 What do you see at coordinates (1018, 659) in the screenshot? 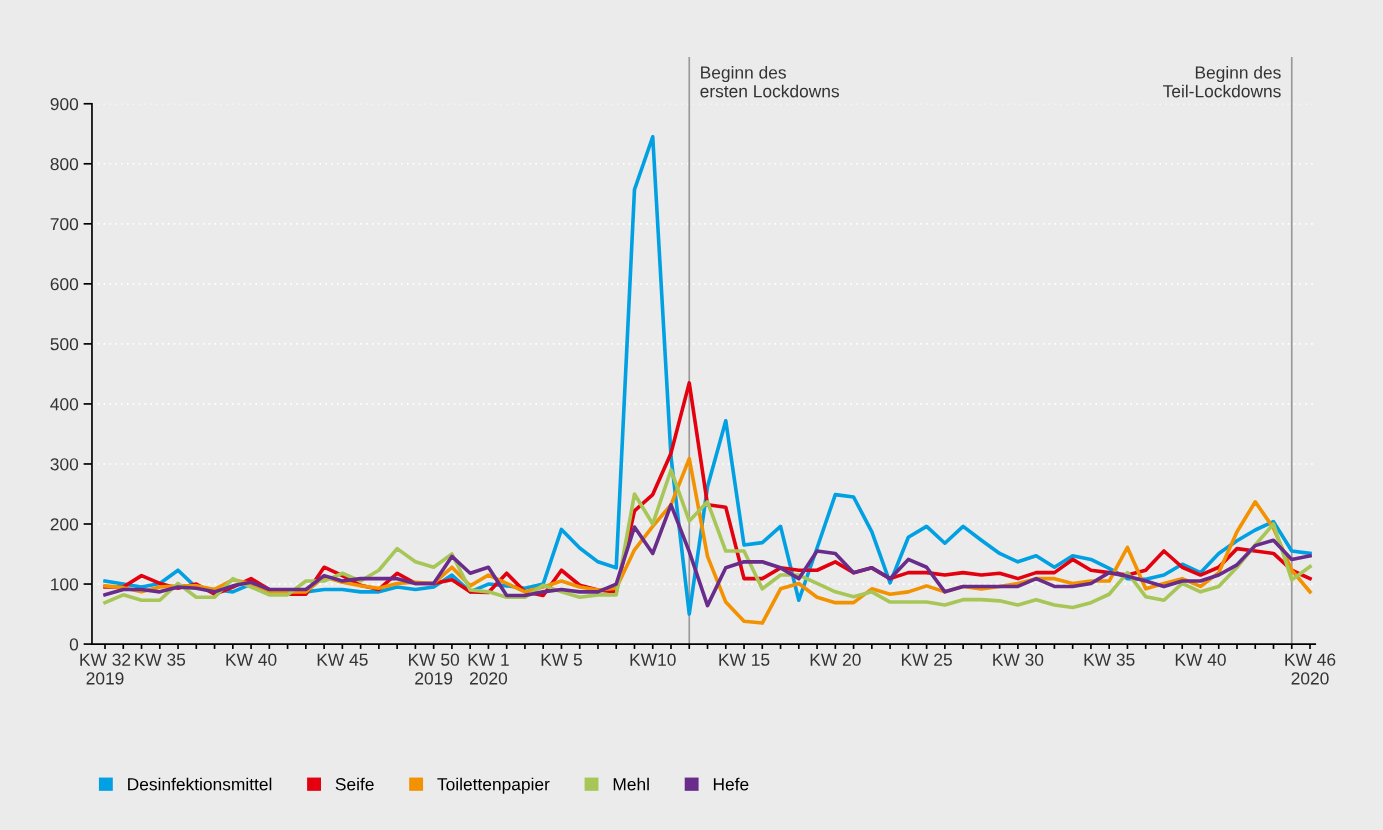
I see `x-tick-label: KW 30` at bounding box center [1018, 659].